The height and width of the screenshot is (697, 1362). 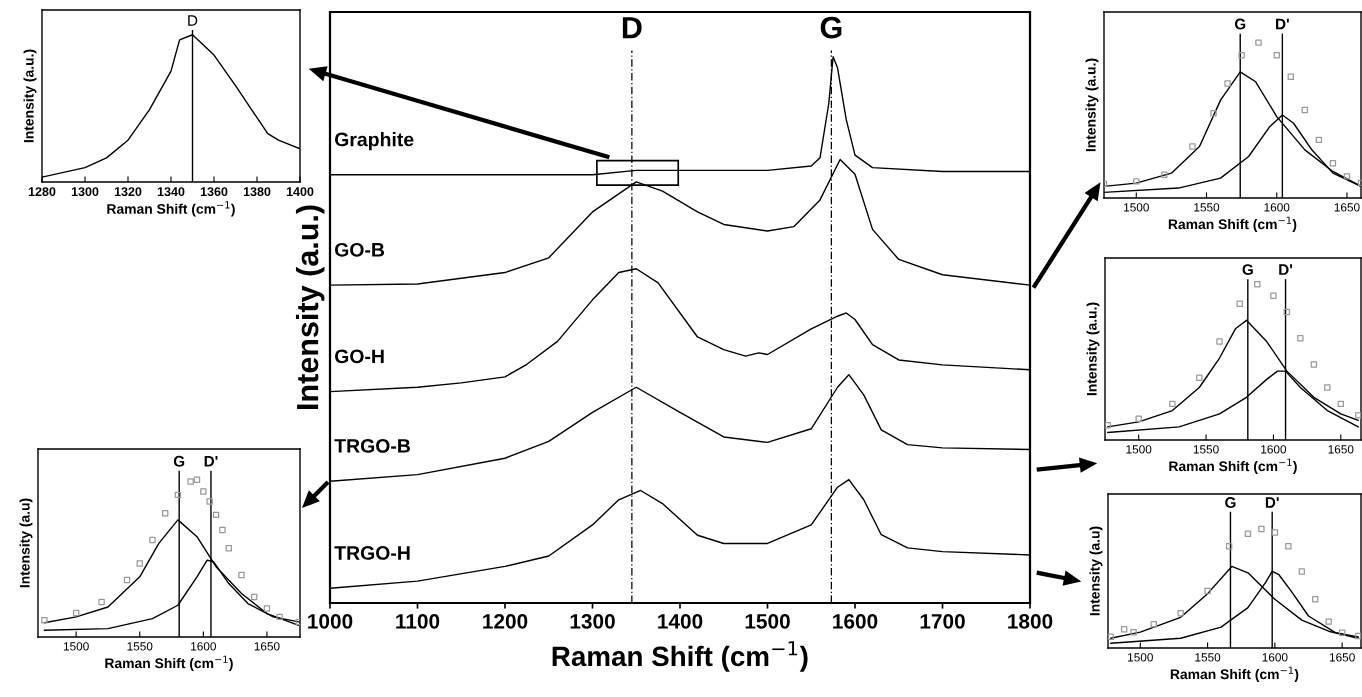 I want to click on series-label: Graphite, so click(x=374, y=141).